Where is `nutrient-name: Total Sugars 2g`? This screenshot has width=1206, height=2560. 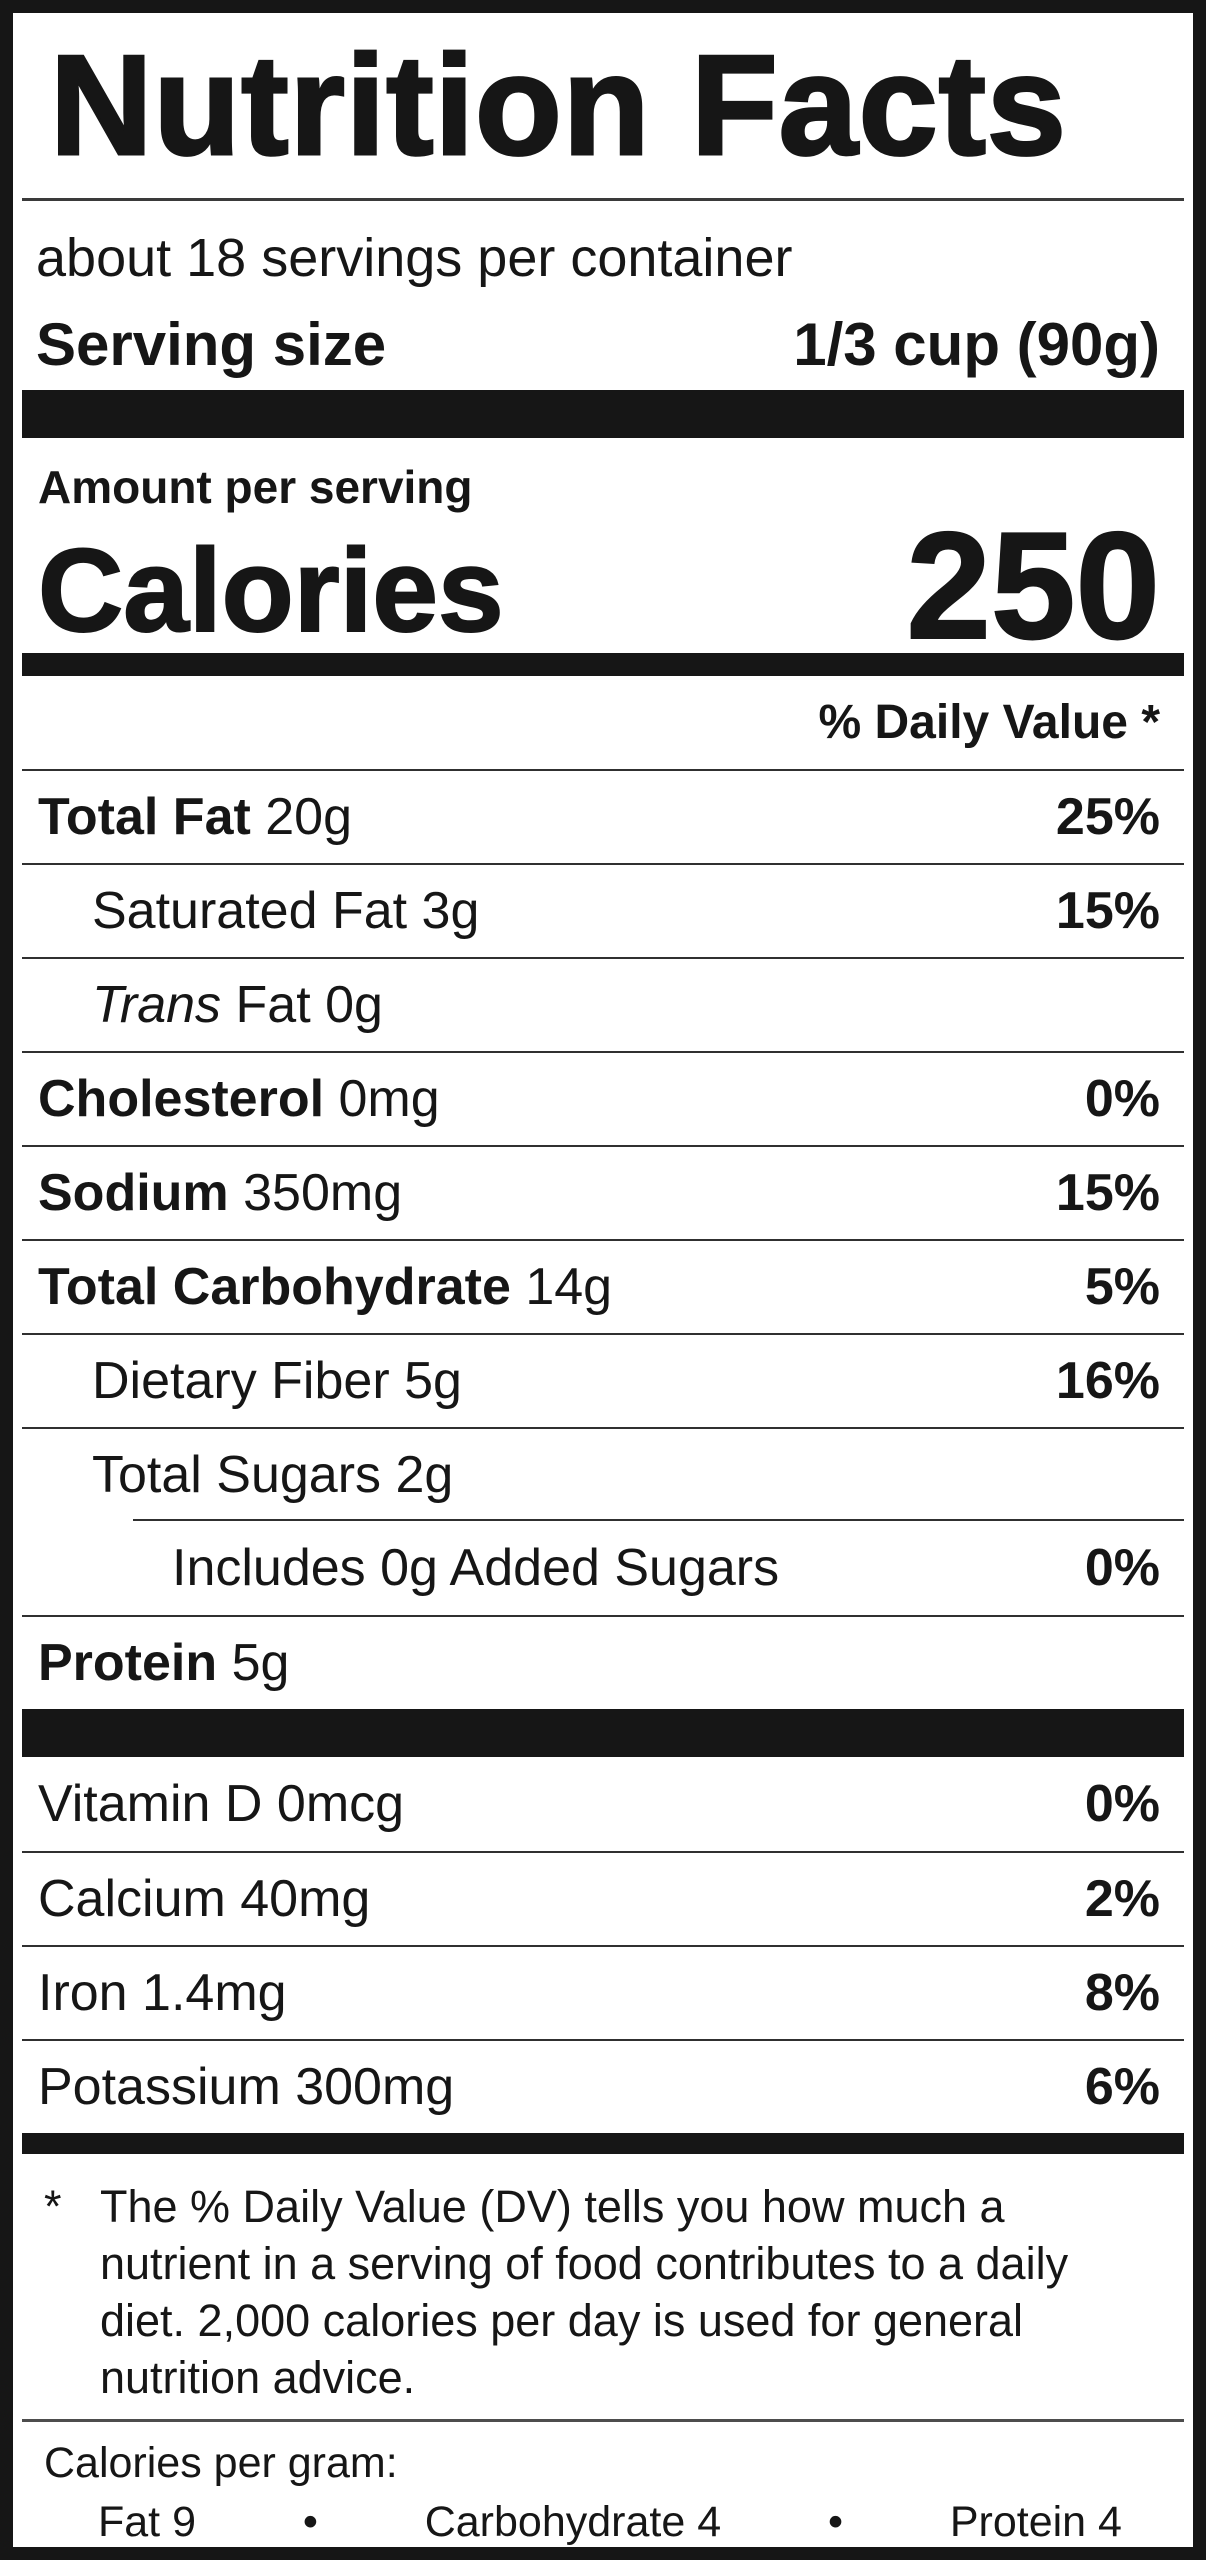 nutrient-name: Total Sugars 2g is located at coordinates (273, 1475).